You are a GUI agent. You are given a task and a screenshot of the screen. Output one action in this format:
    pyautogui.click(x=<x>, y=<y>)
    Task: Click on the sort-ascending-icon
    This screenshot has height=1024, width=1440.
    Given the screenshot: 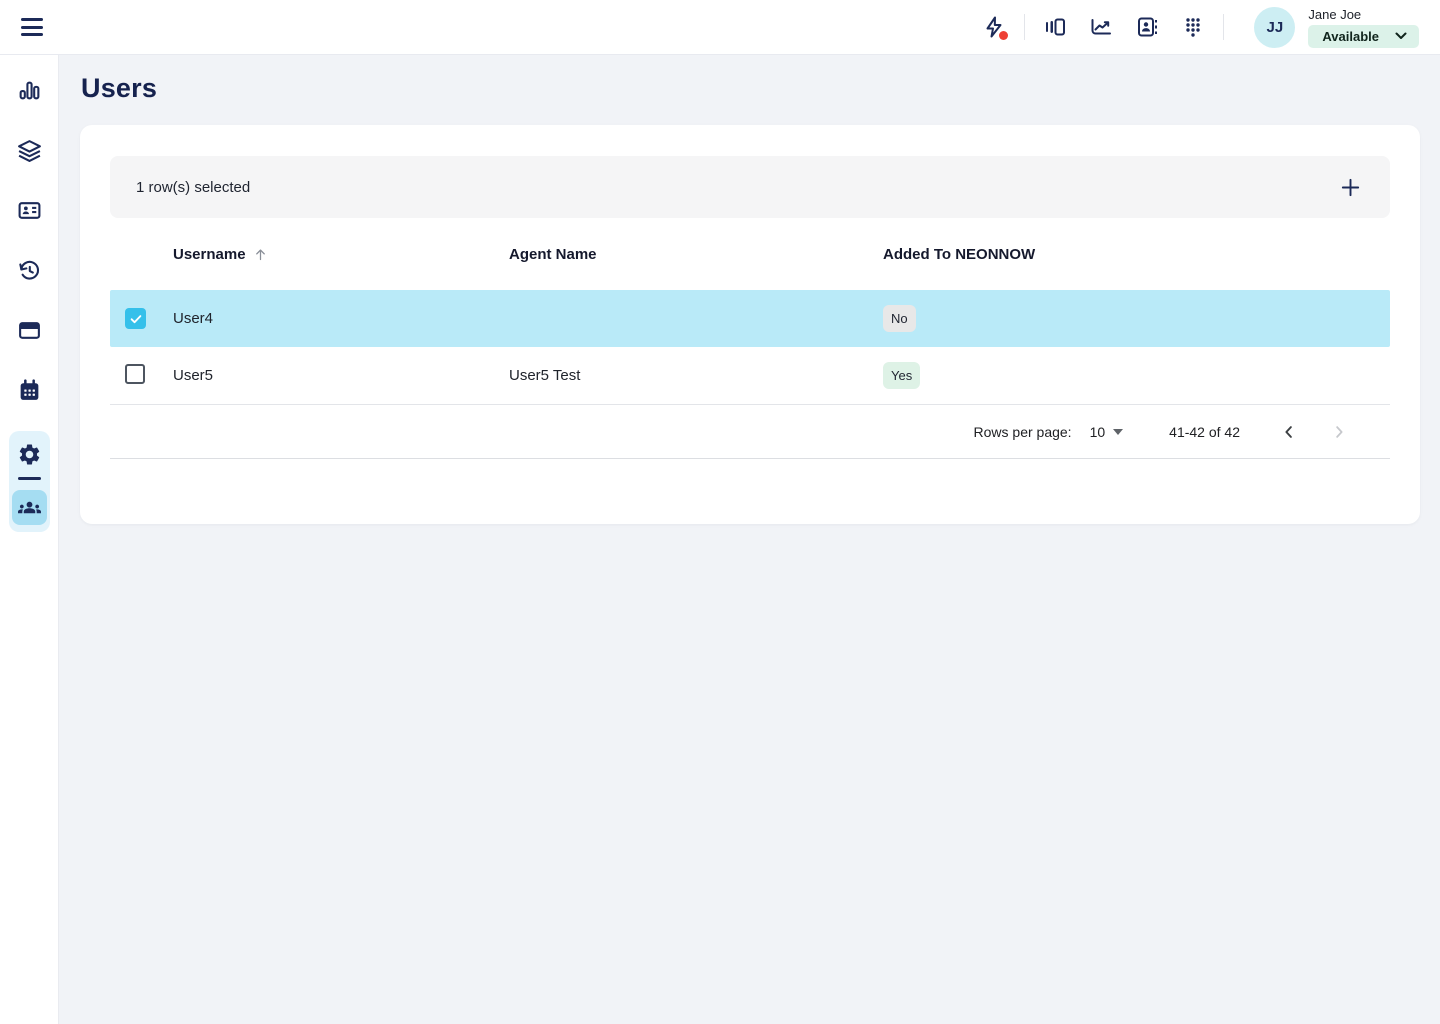 What is the action you would take?
    pyautogui.click(x=260, y=254)
    